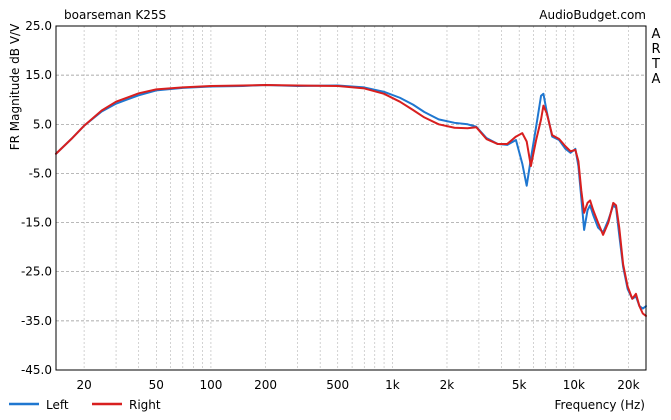 Image resolution: width=671 pixels, height=420 pixels. What do you see at coordinates (145, 405) in the screenshot?
I see `legend-label-right: Right` at bounding box center [145, 405].